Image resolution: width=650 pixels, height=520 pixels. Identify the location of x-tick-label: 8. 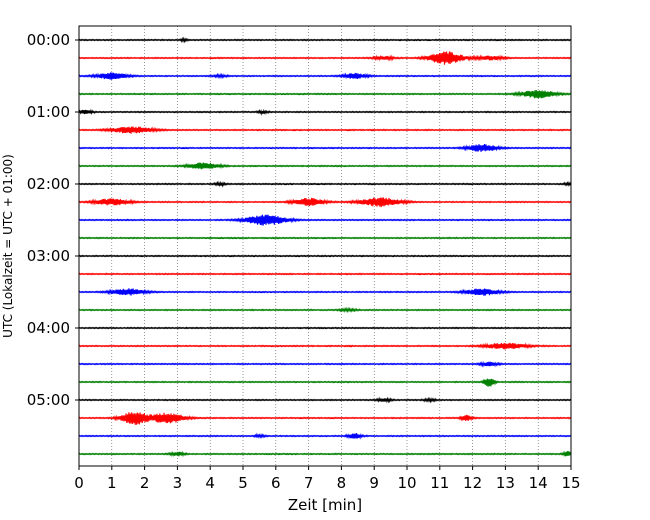
(342, 483).